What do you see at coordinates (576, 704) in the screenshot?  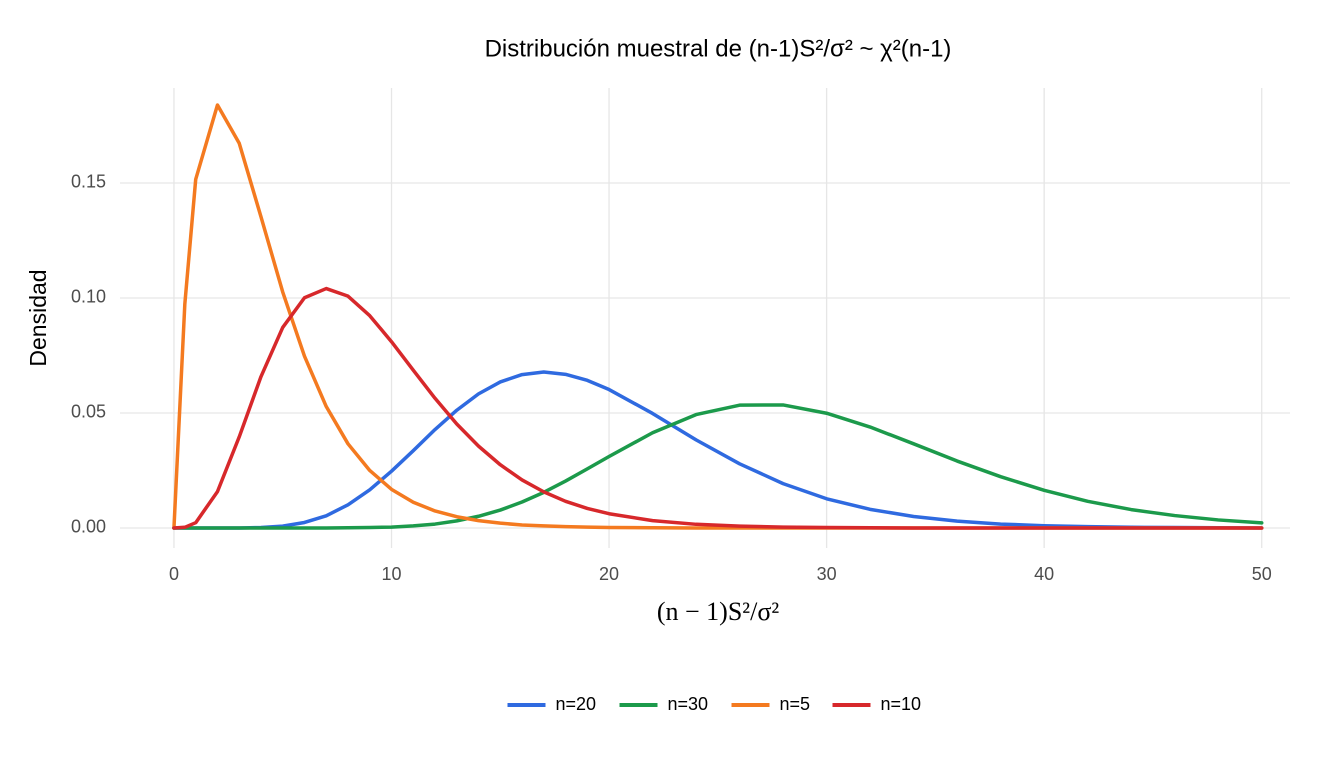 I see `legend-label: n=20` at bounding box center [576, 704].